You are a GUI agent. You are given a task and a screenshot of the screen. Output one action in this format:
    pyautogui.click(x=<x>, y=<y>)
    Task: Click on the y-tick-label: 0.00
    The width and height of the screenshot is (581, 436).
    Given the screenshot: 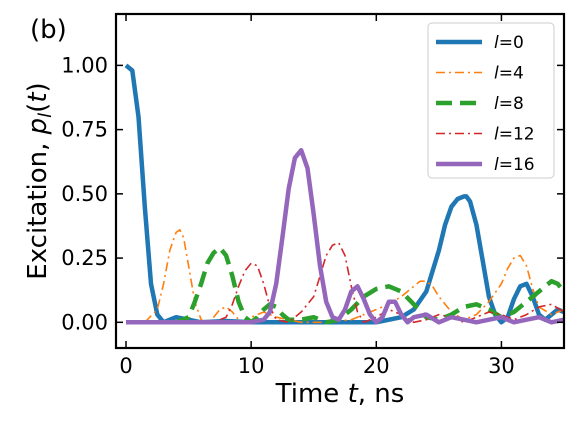 What is the action you would take?
    pyautogui.click(x=84, y=322)
    